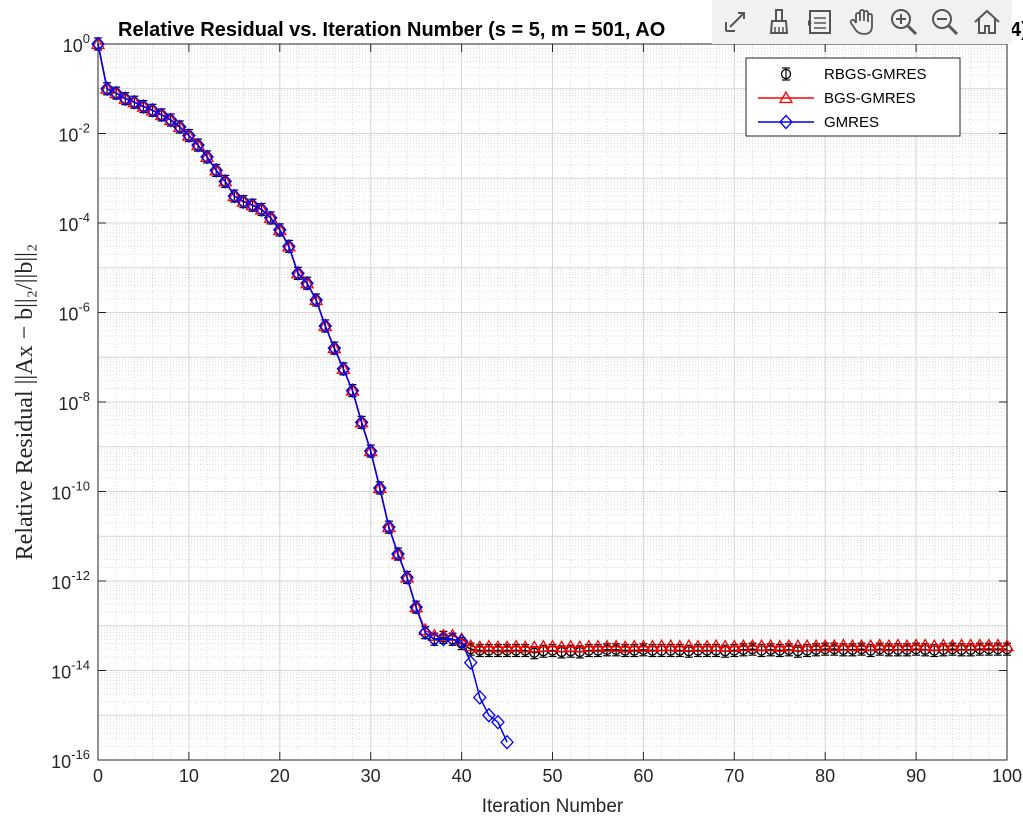 The width and height of the screenshot is (1023, 819). I want to click on y-tick-label: 10⁻⁴, so click(74, 222).